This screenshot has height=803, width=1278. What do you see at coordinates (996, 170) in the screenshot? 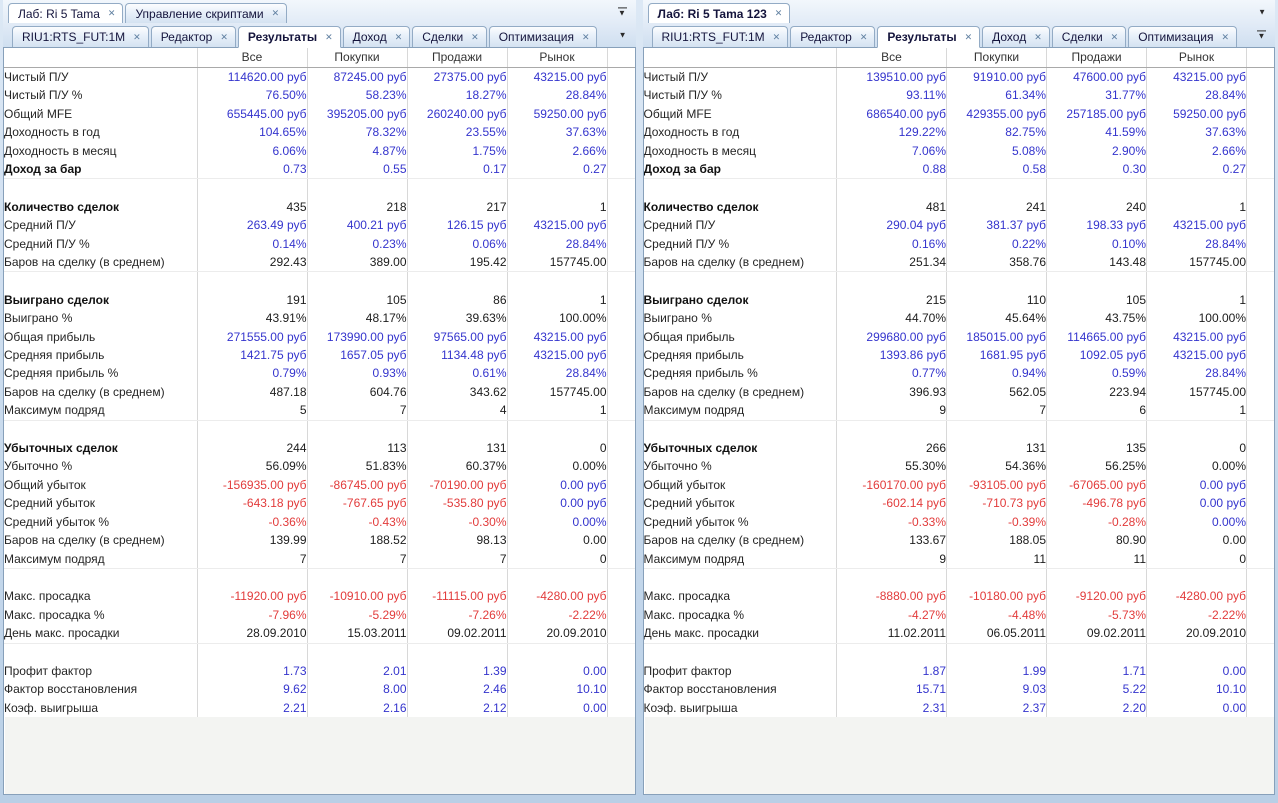
I see `value-cell: 0.58` at bounding box center [996, 170].